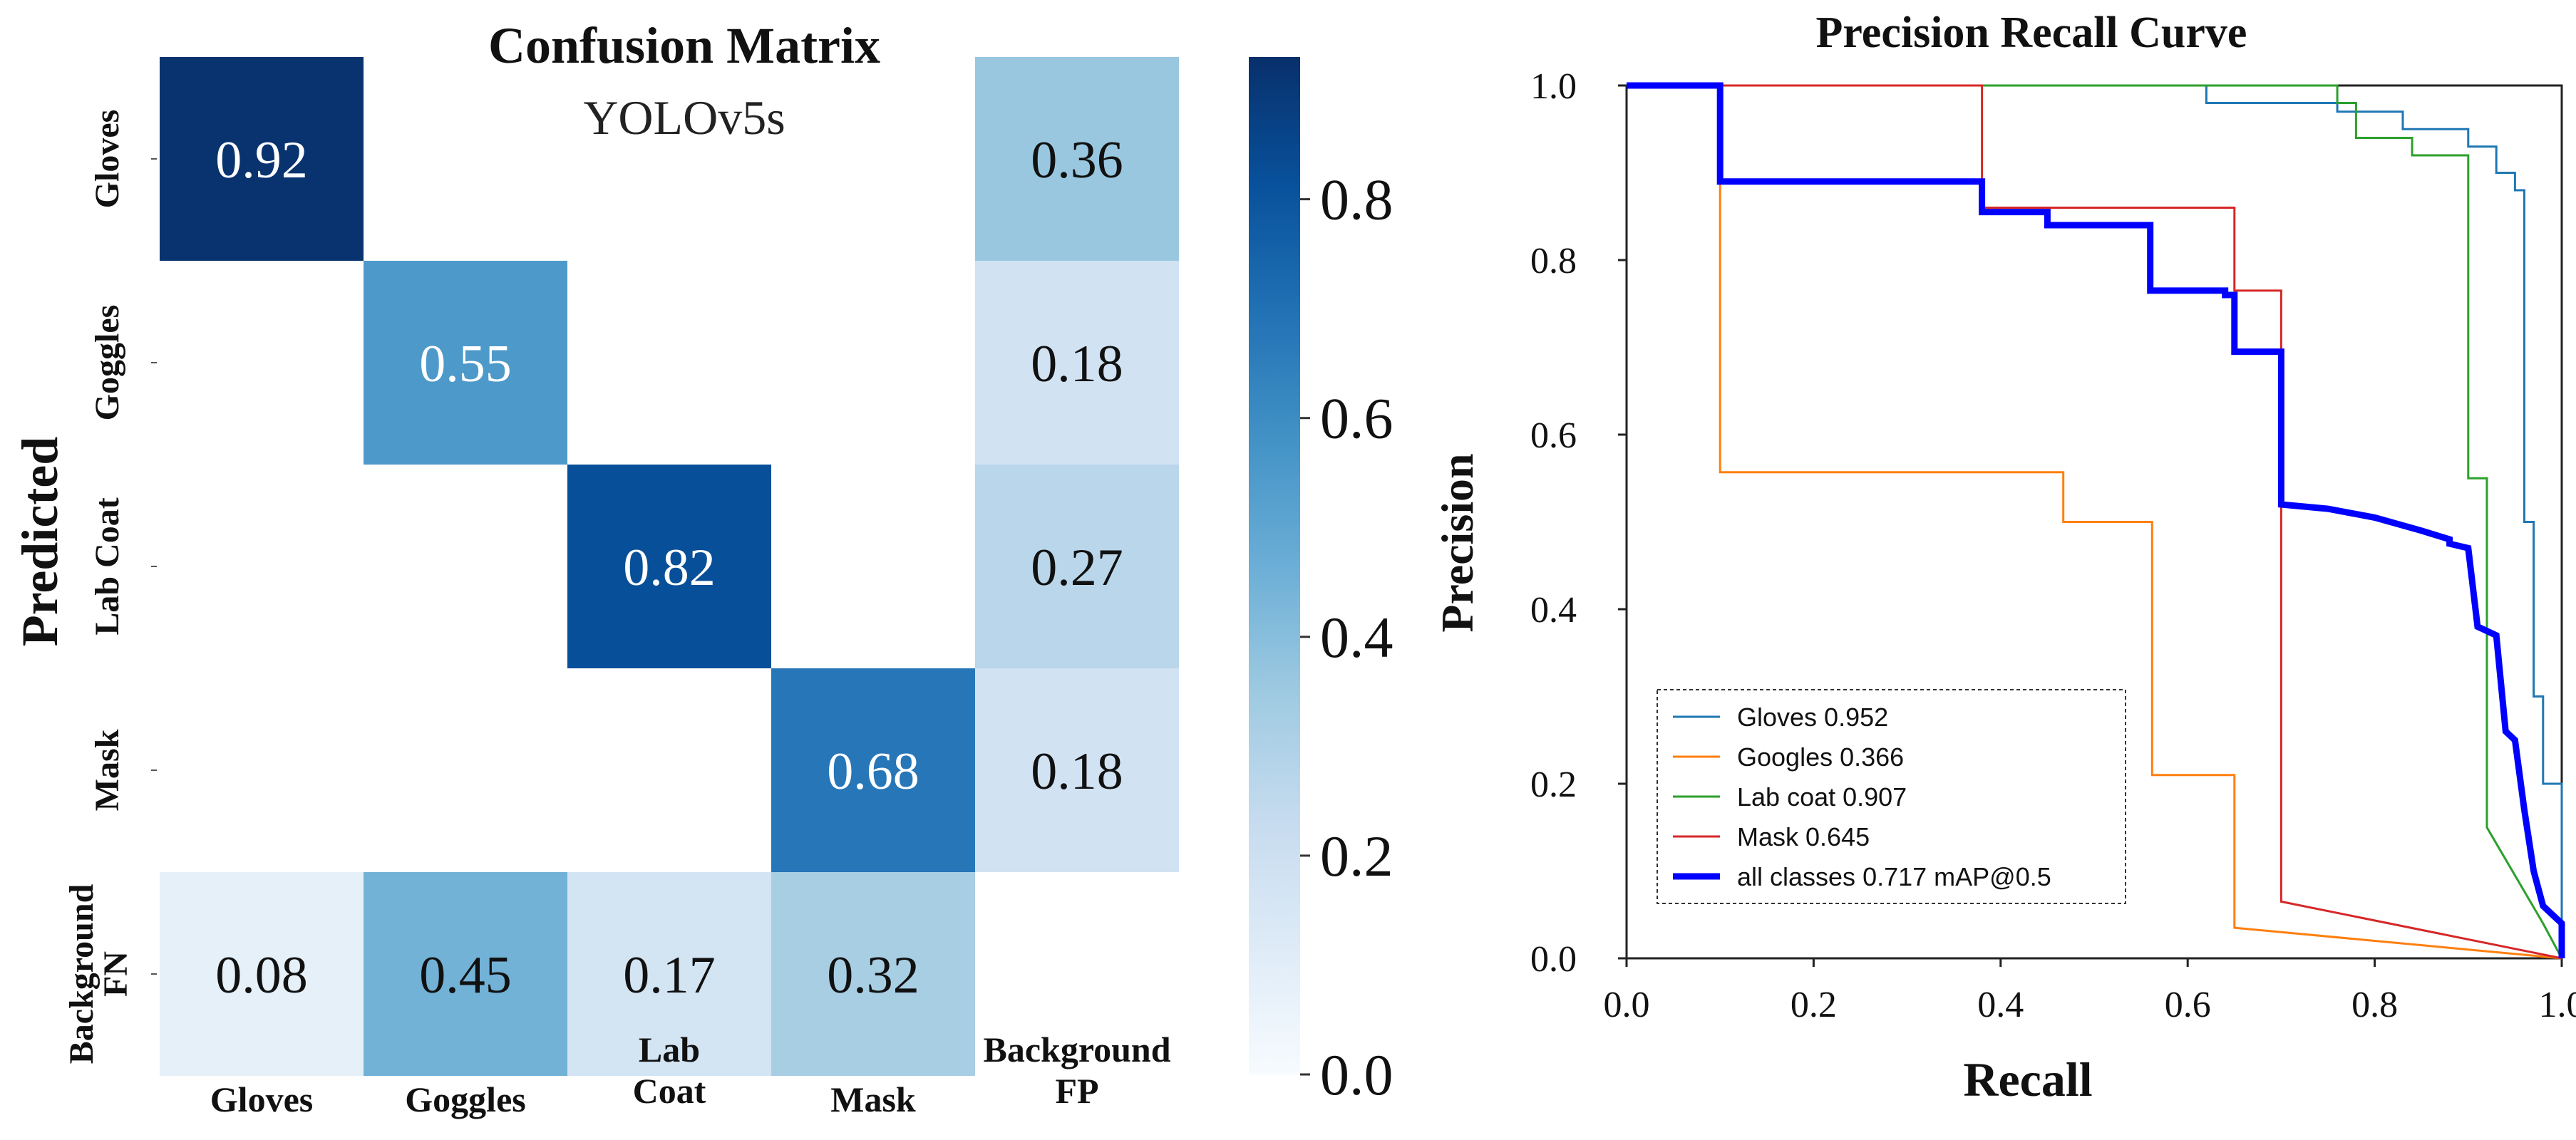 This screenshot has width=2576, height=1140. What do you see at coordinates (2031, 33) in the screenshot?
I see `pr-title: Precision Recall Curve` at bounding box center [2031, 33].